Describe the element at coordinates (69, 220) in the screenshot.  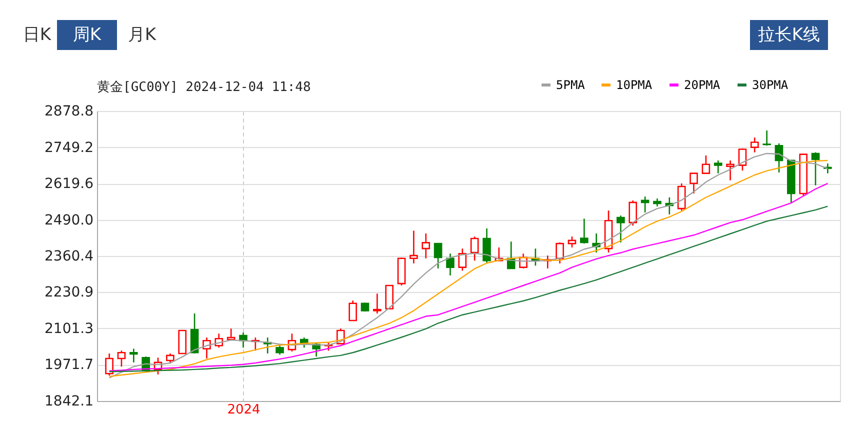
I see `y-tick-label: 2490.0` at that location.